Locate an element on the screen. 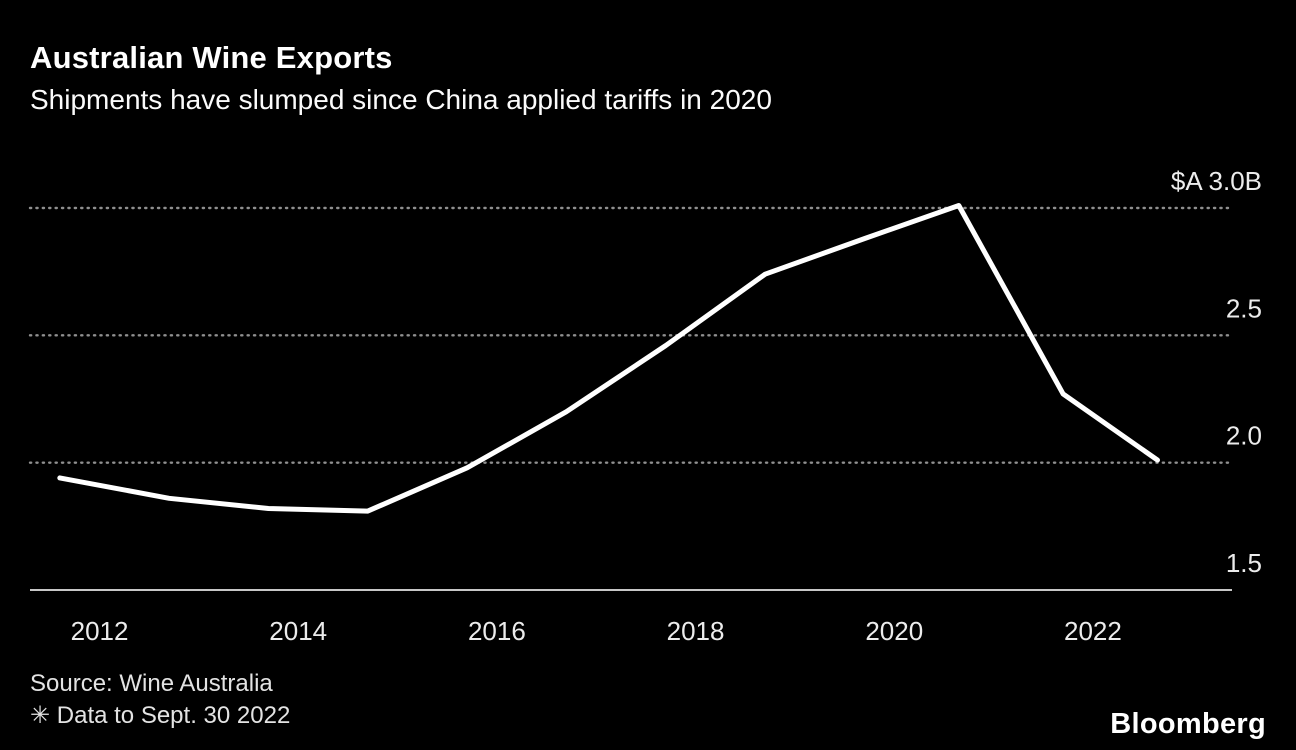  footnote-line: ✳ Data to Sept. 30 2022 is located at coordinates (160, 715).